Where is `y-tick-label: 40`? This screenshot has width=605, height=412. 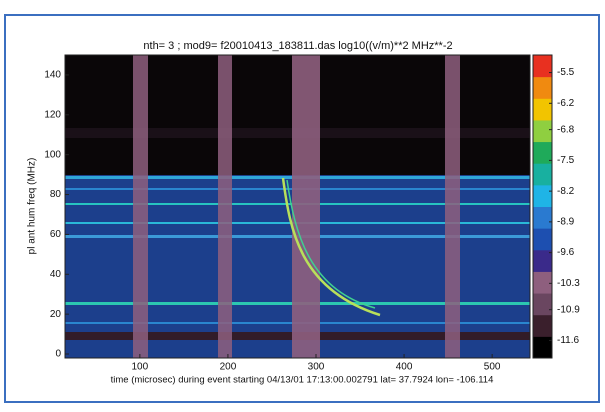
y-tick-label: 40 is located at coordinates (56, 274).